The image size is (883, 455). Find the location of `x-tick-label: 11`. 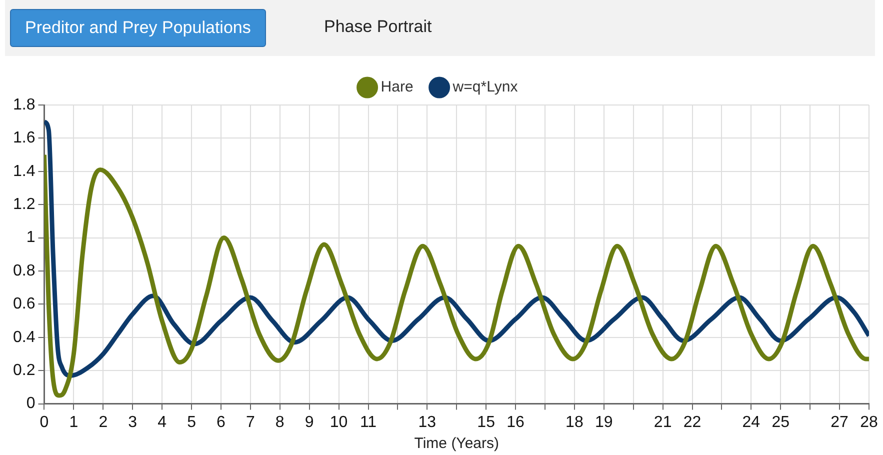

x-tick-label: 11 is located at coordinates (368, 422).